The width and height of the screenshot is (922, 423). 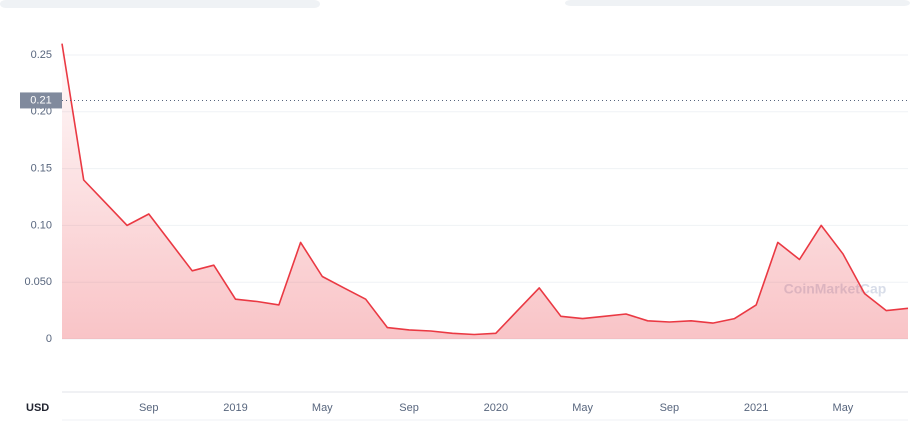 What do you see at coordinates (37, 408) in the screenshot?
I see `currency-label: USD` at bounding box center [37, 408].